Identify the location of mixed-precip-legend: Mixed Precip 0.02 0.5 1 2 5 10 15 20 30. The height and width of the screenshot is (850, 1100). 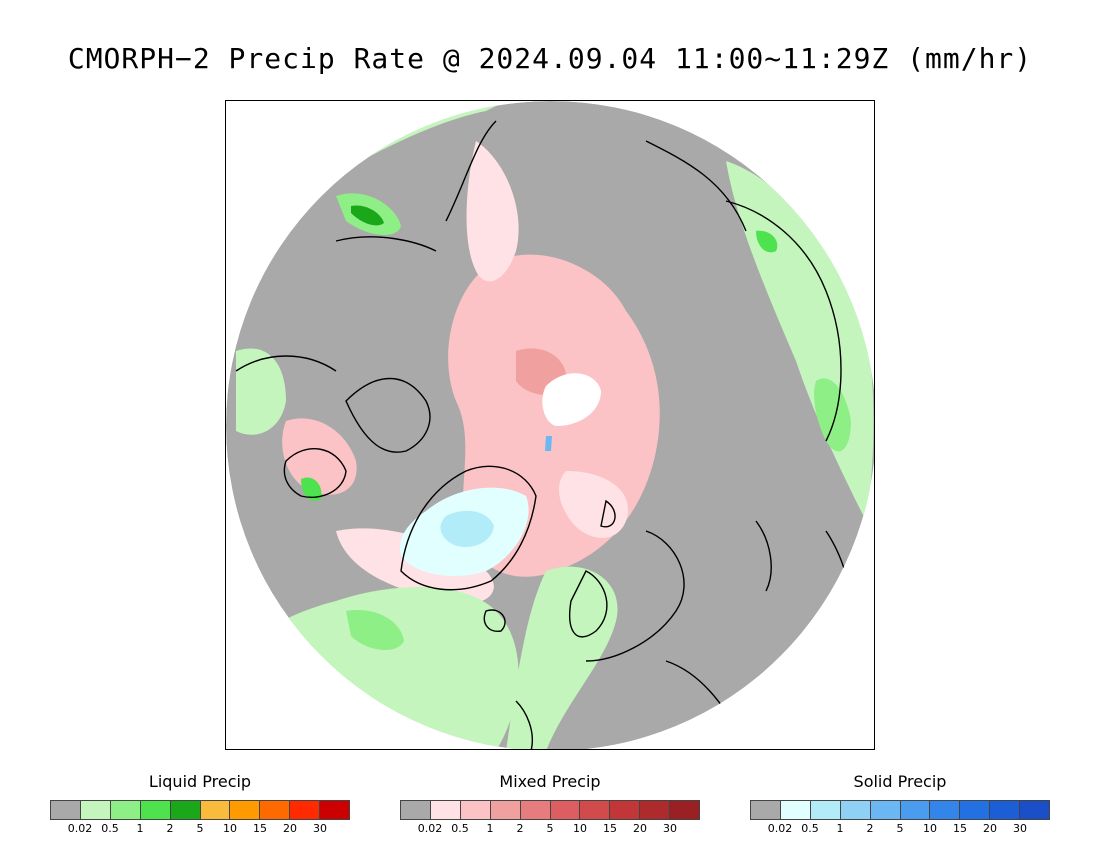
(550, 803).